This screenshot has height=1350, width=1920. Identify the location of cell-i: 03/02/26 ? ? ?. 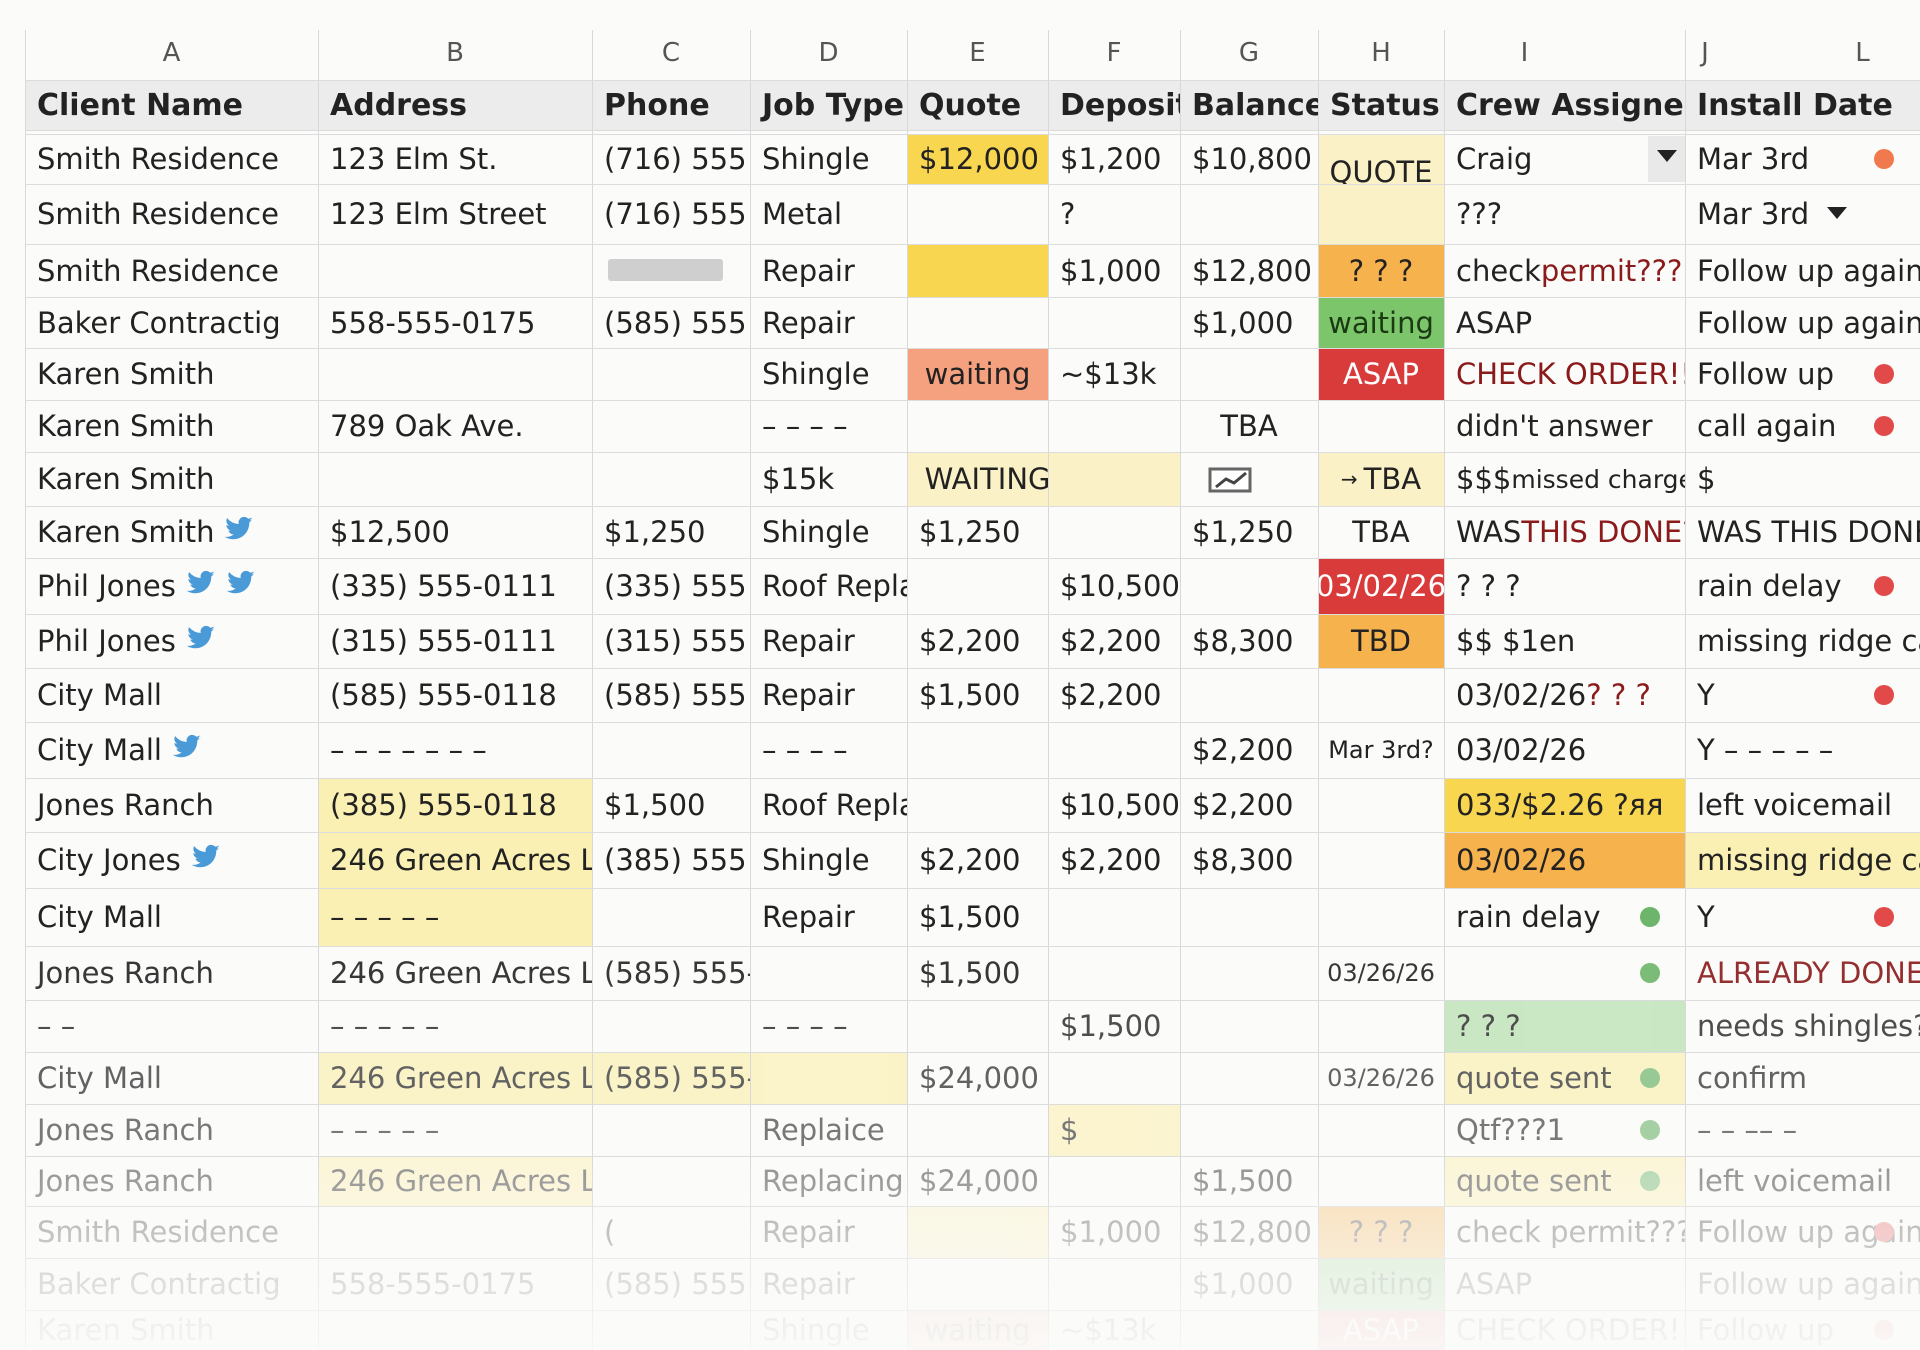
(1564, 695).